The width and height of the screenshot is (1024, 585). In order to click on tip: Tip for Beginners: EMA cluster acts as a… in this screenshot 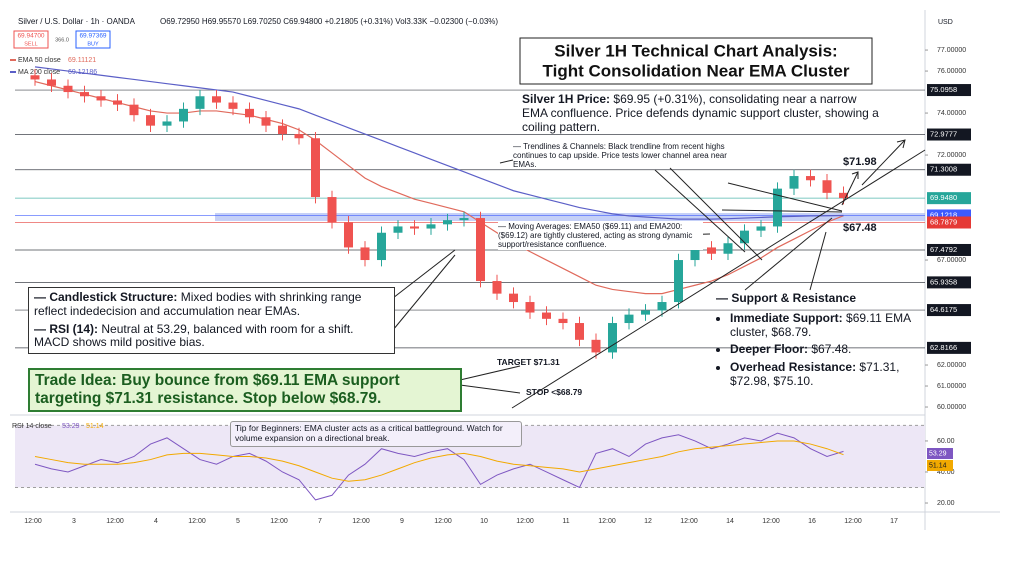, I will do `click(376, 434)`.